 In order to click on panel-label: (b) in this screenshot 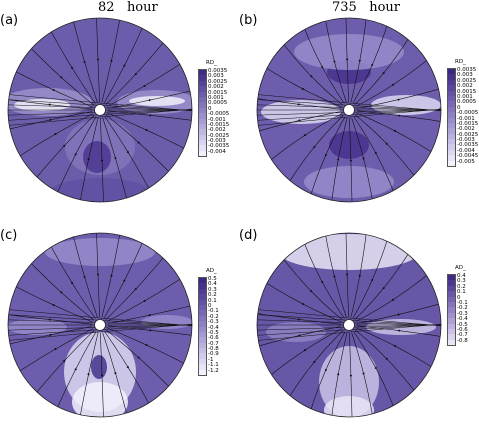, I will do `click(248, 20)`.